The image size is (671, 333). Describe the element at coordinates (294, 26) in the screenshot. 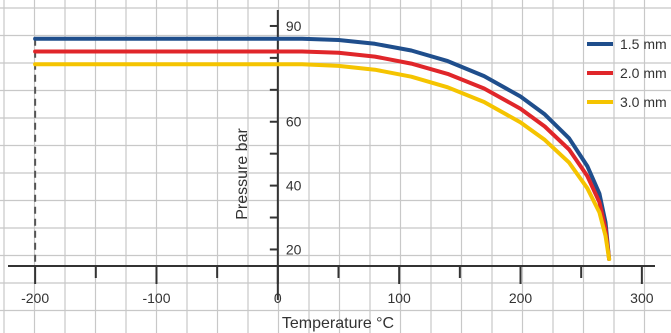

I see `y-tick-label: 90` at that location.